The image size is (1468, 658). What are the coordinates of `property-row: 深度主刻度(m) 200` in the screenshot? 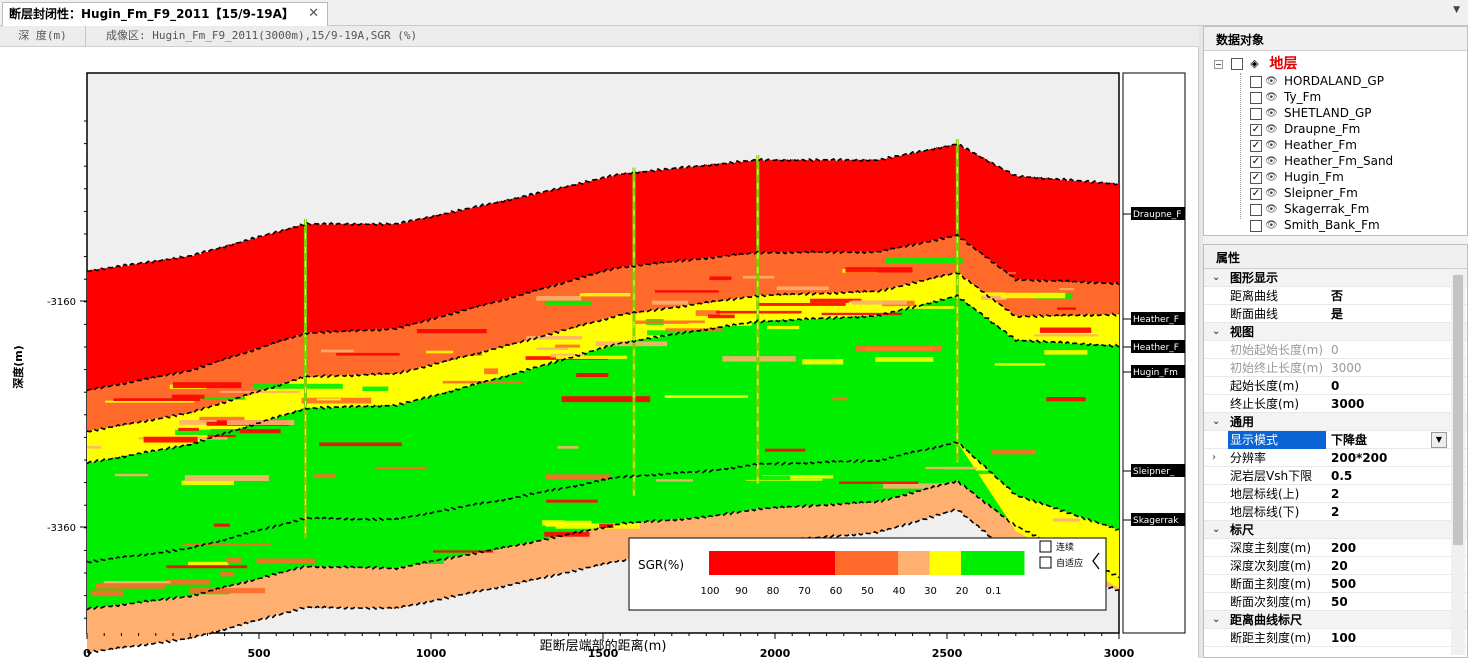 It's located at (1335, 548).